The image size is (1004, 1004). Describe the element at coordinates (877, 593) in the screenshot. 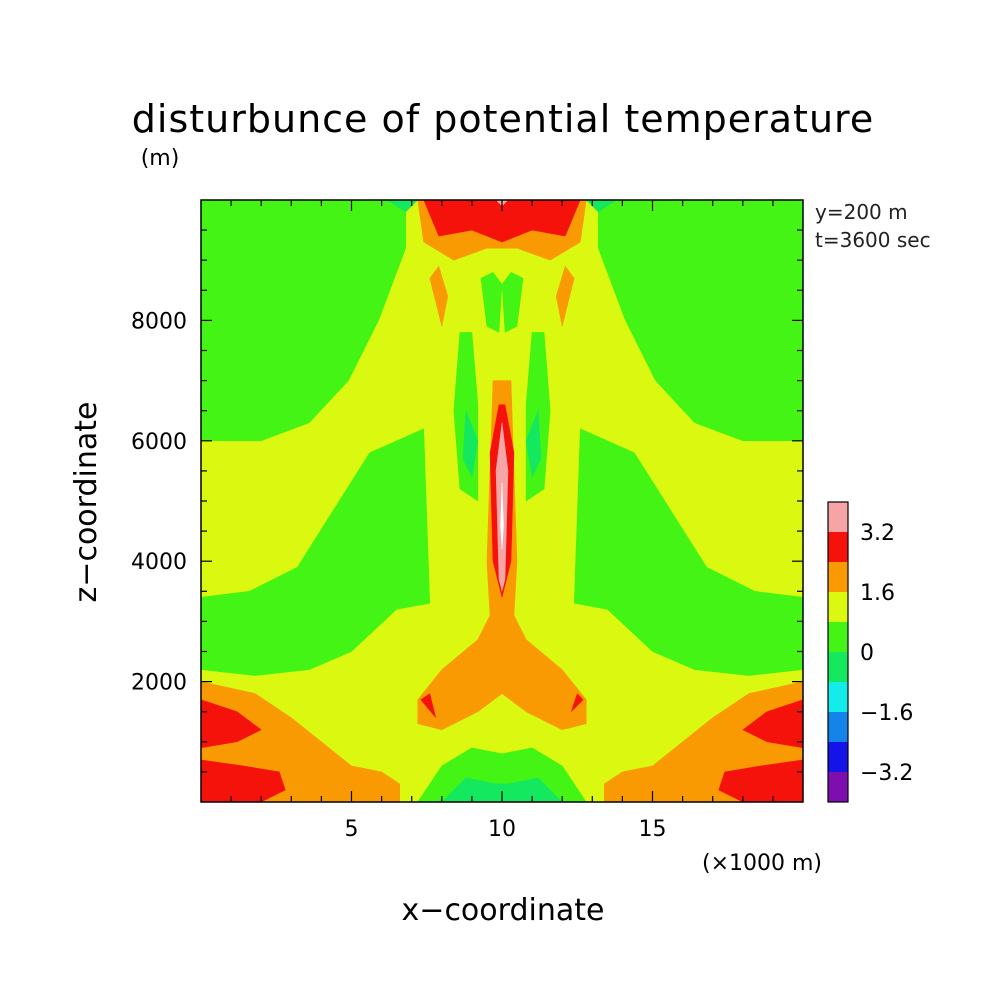

I see `colorbar-label: 1.6` at that location.